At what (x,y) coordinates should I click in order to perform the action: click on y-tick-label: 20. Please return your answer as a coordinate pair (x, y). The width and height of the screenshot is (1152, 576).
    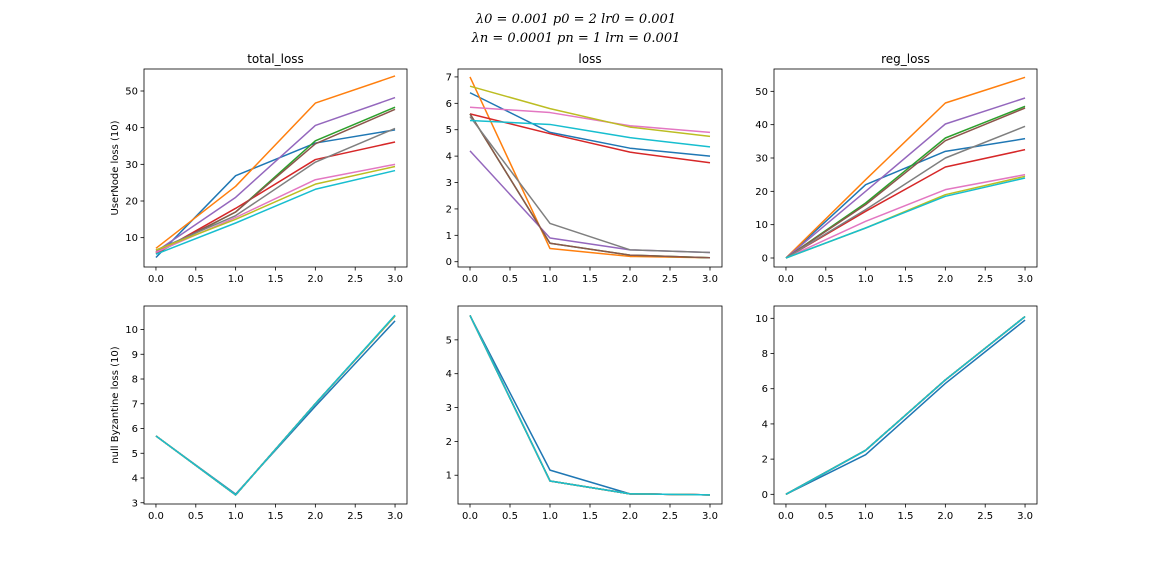
    Looking at the image, I should click on (131, 202).